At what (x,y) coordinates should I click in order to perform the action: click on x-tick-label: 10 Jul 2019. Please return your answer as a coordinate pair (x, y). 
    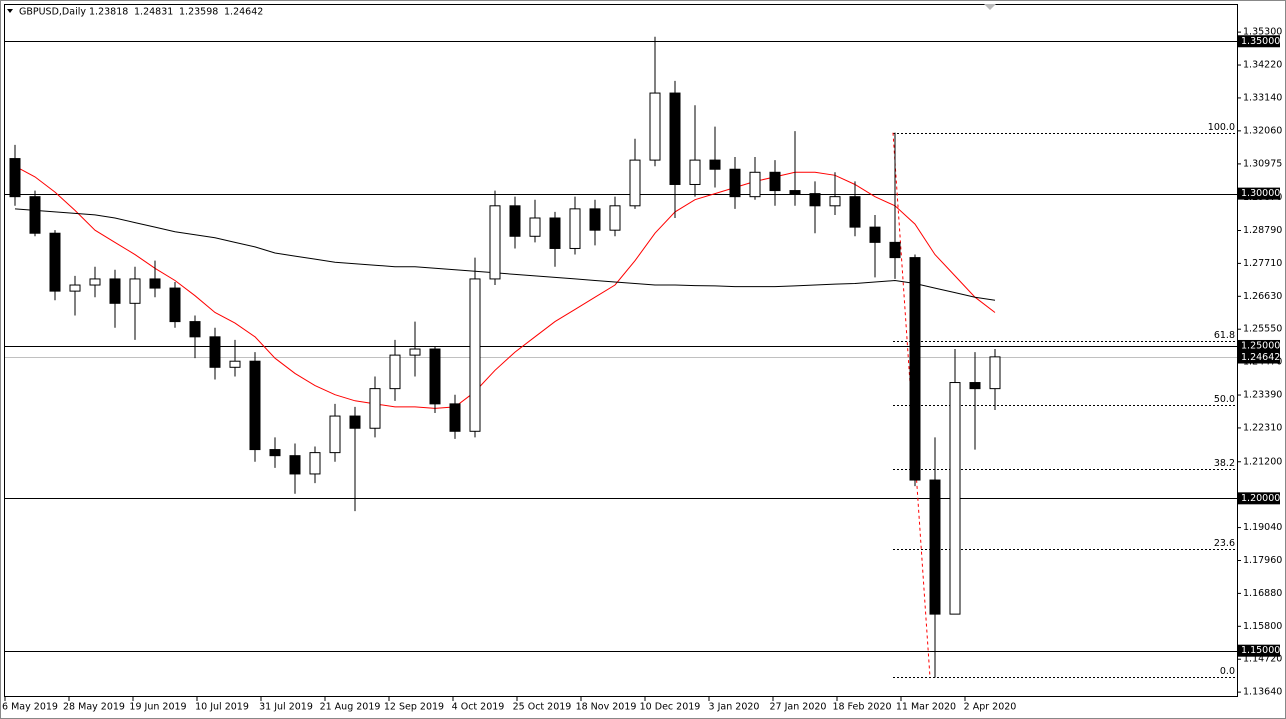
    Looking at the image, I should click on (222, 707).